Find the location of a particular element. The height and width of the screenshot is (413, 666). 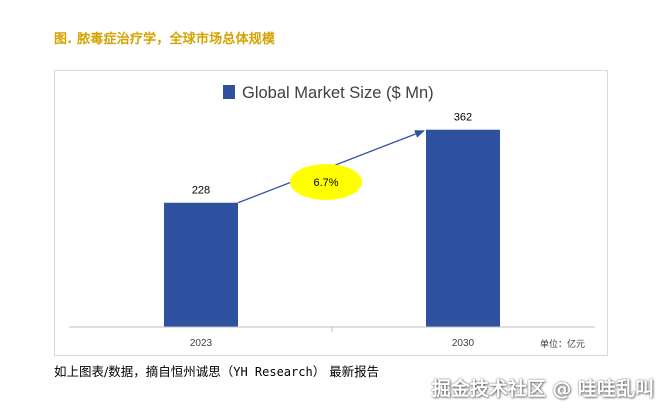

x-tick-label-2030: 2030 is located at coordinates (463, 343).